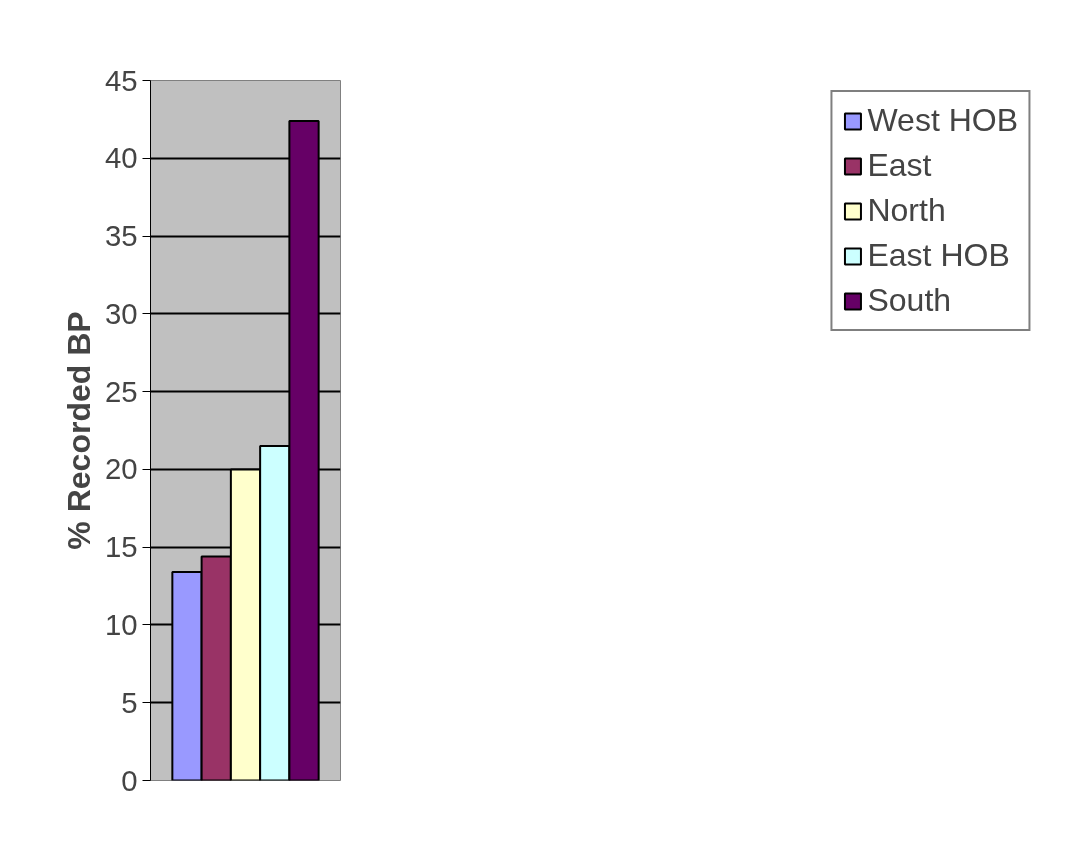 This screenshot has width=1066, height=853. I want to click on y-axis-title: % Recorded BP, so click(78, 430).